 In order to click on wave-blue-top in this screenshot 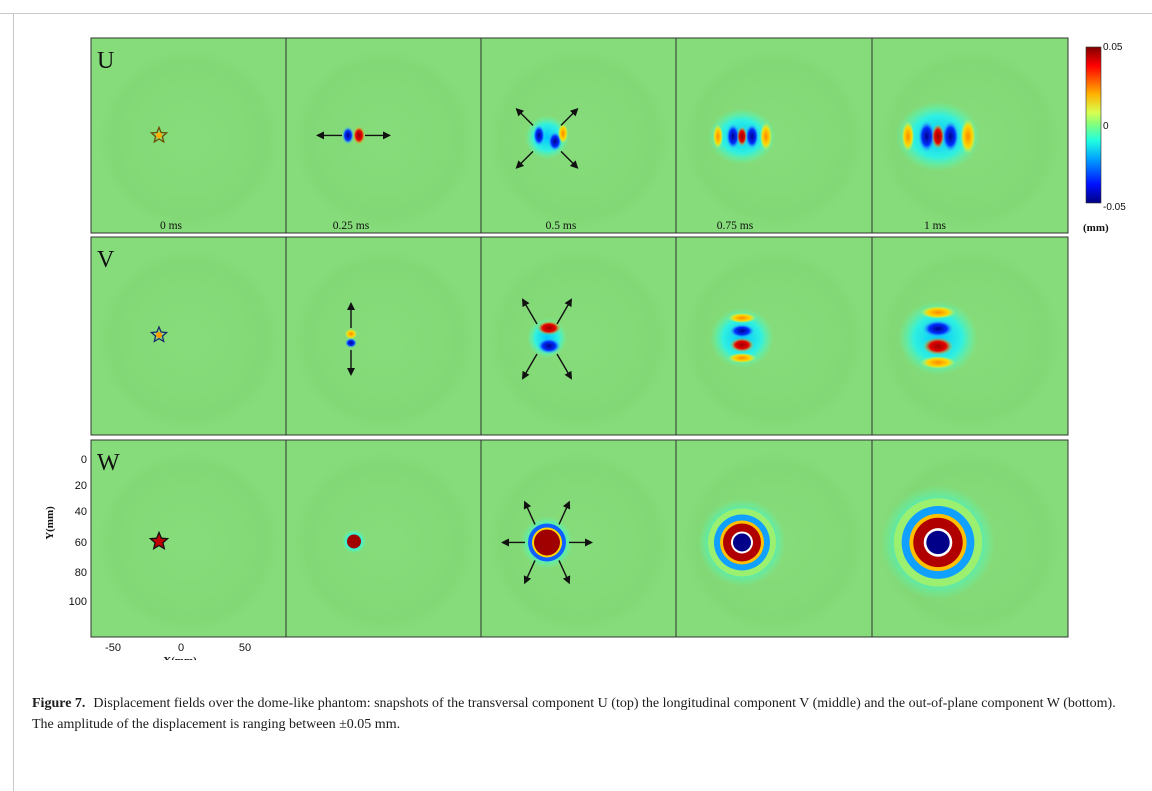, I will do `click(742, 330)`.